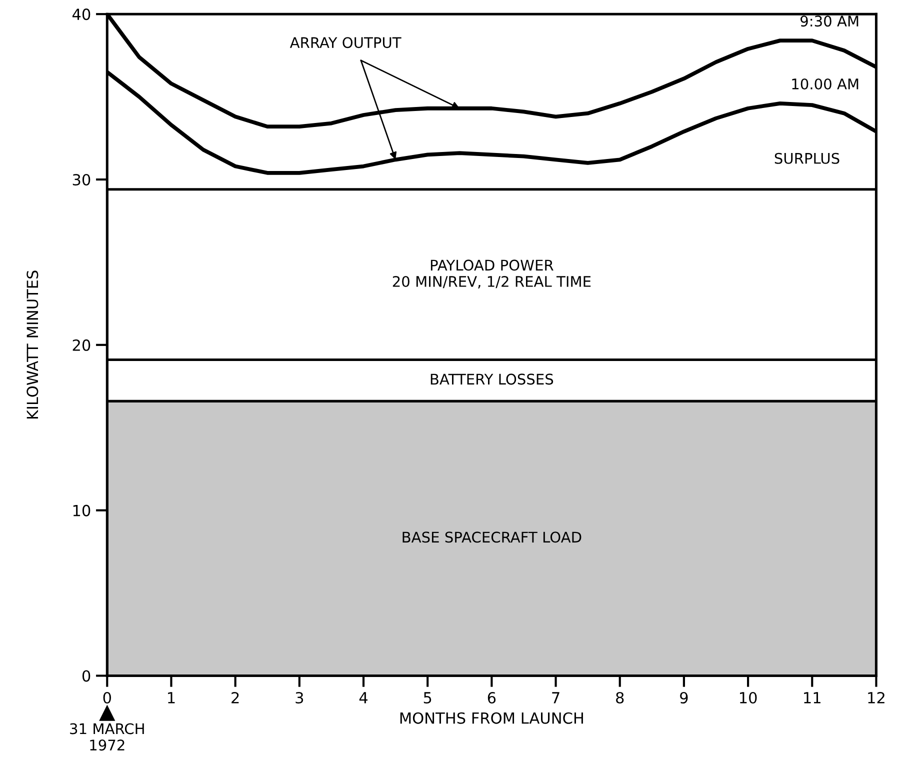 Image resolution: width=908 pixels, height=783 pixels. Describe the element at coordinates (807, 158) in the screenshot. I see `annotation: SURPLUS` at that location.